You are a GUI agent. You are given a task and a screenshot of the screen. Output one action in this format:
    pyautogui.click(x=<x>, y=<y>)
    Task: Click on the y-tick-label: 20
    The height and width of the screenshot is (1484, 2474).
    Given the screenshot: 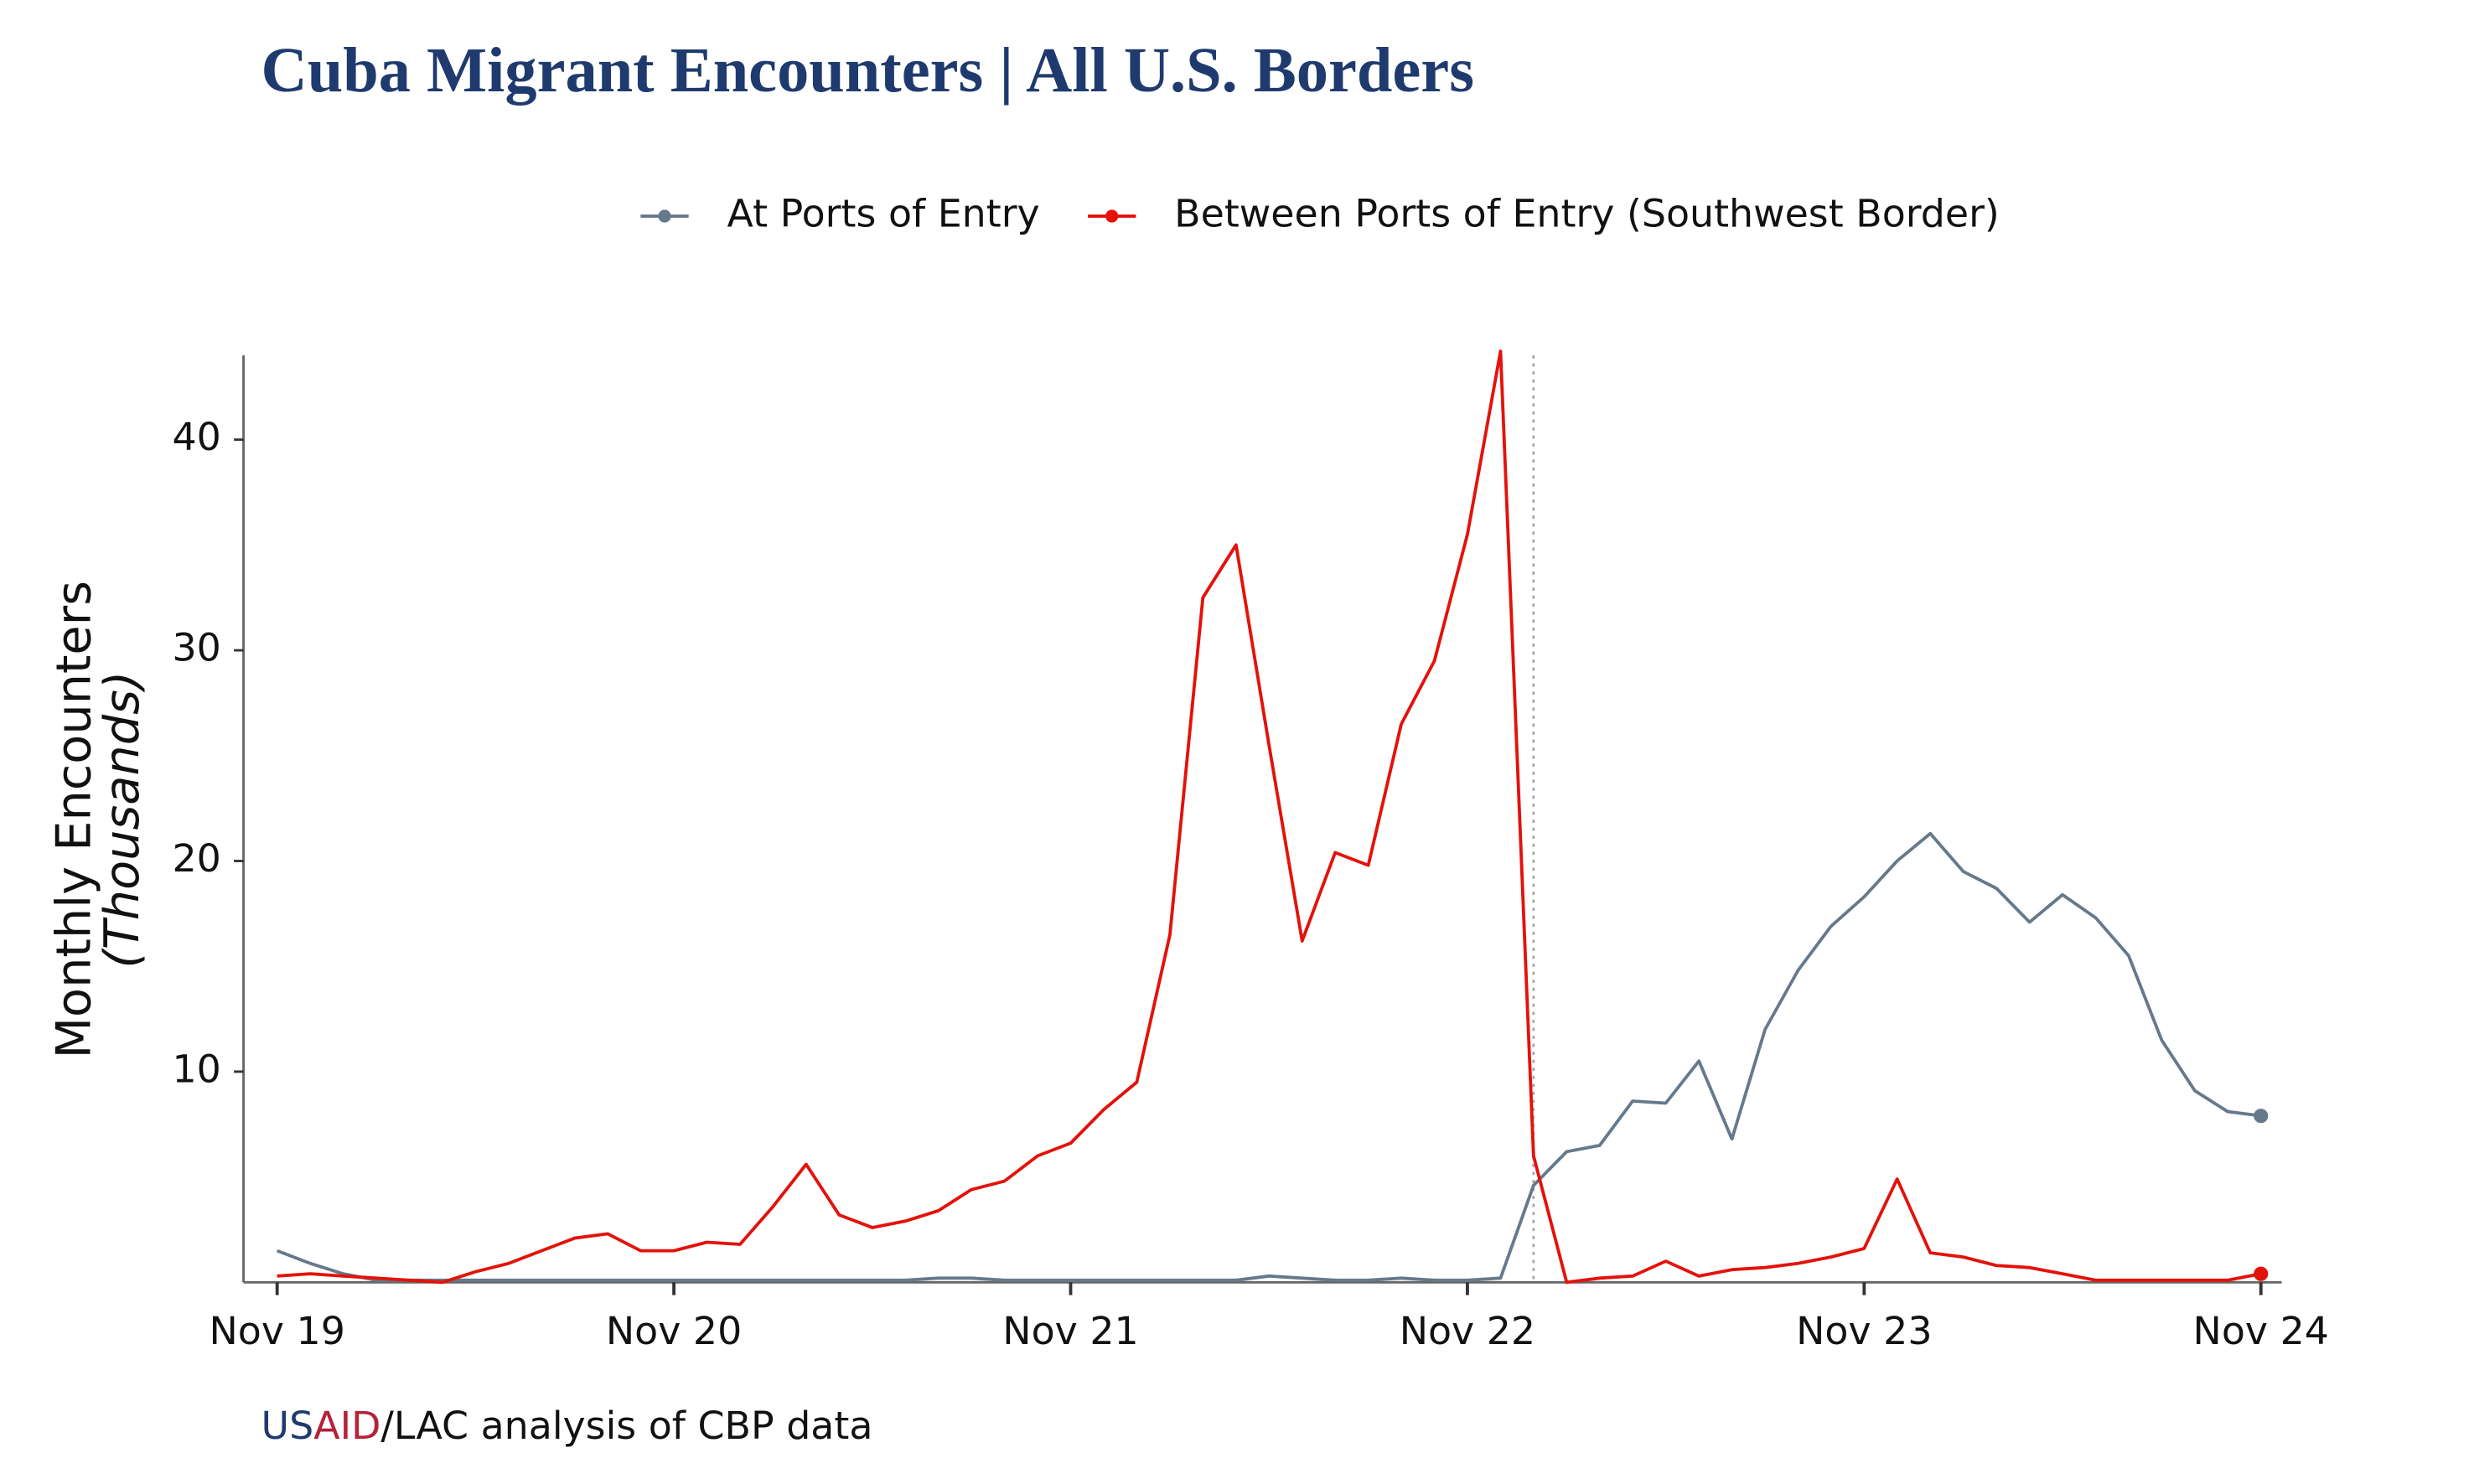 What is the action you would take?
    pyautogui.click(x=196, y=858)
    